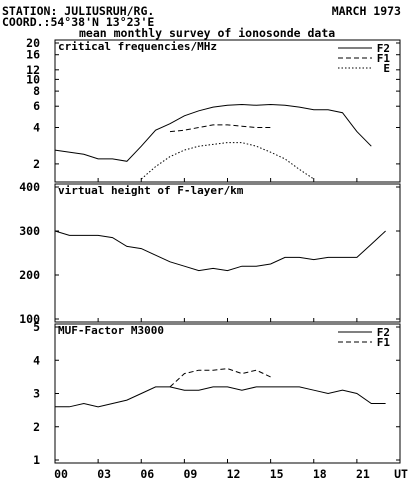  Describe the element at coordinates (147, 473) in the screenshot. I see `x-tick-label: 06` at that location.